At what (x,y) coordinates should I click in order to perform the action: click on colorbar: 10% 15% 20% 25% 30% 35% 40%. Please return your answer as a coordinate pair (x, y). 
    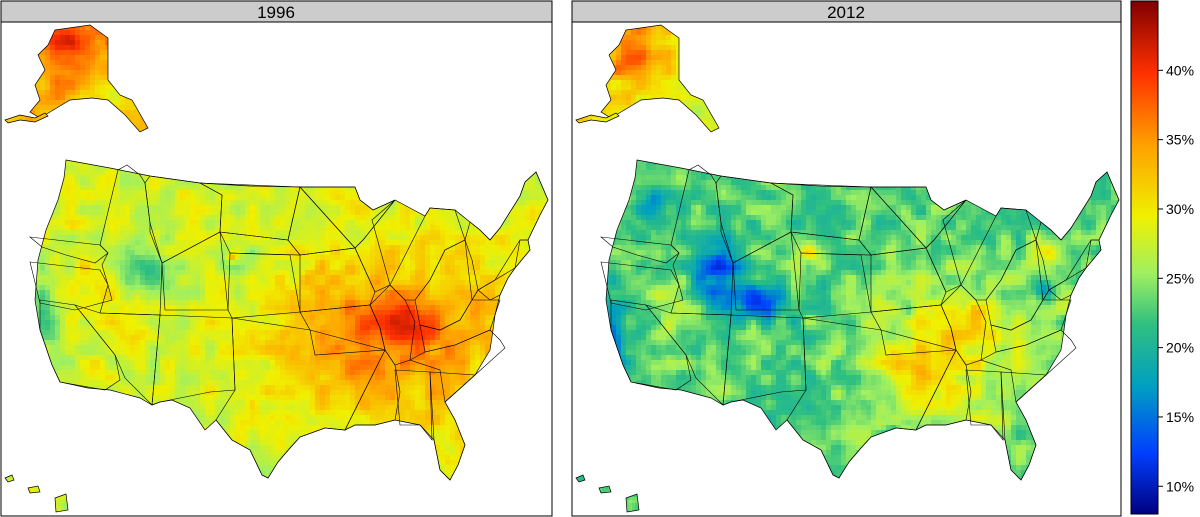
    Looking at the image, I should click on (1162, 257).